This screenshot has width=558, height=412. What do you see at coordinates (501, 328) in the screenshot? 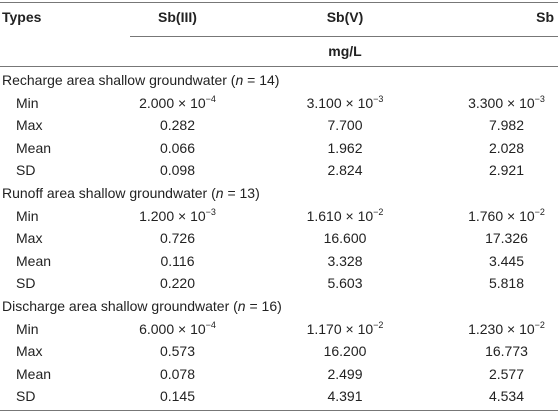
I see `cell-base: 1.230 × 10` at bounding box center [501, 328].